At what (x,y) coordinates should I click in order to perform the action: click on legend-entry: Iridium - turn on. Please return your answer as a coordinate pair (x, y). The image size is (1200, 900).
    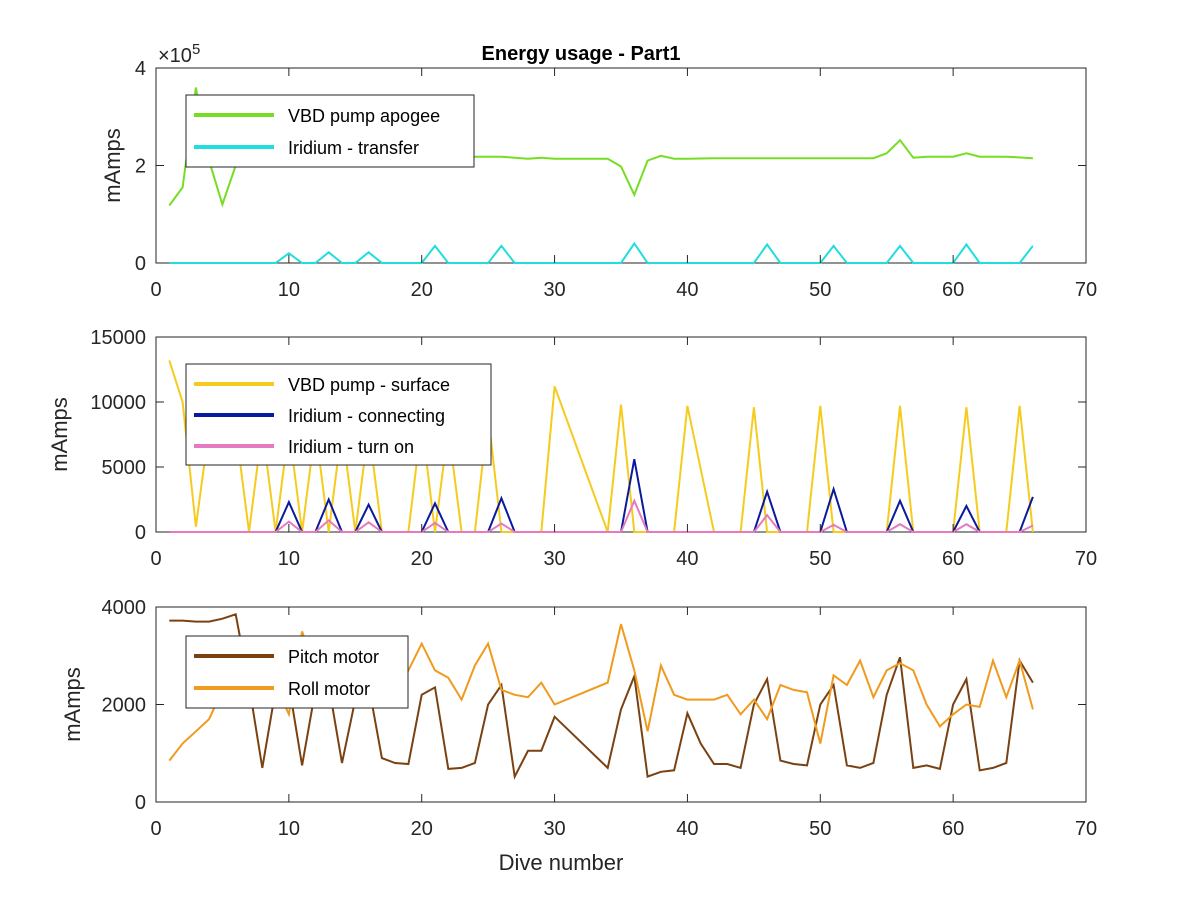
    Looking at the image, I should click on (351, 447).